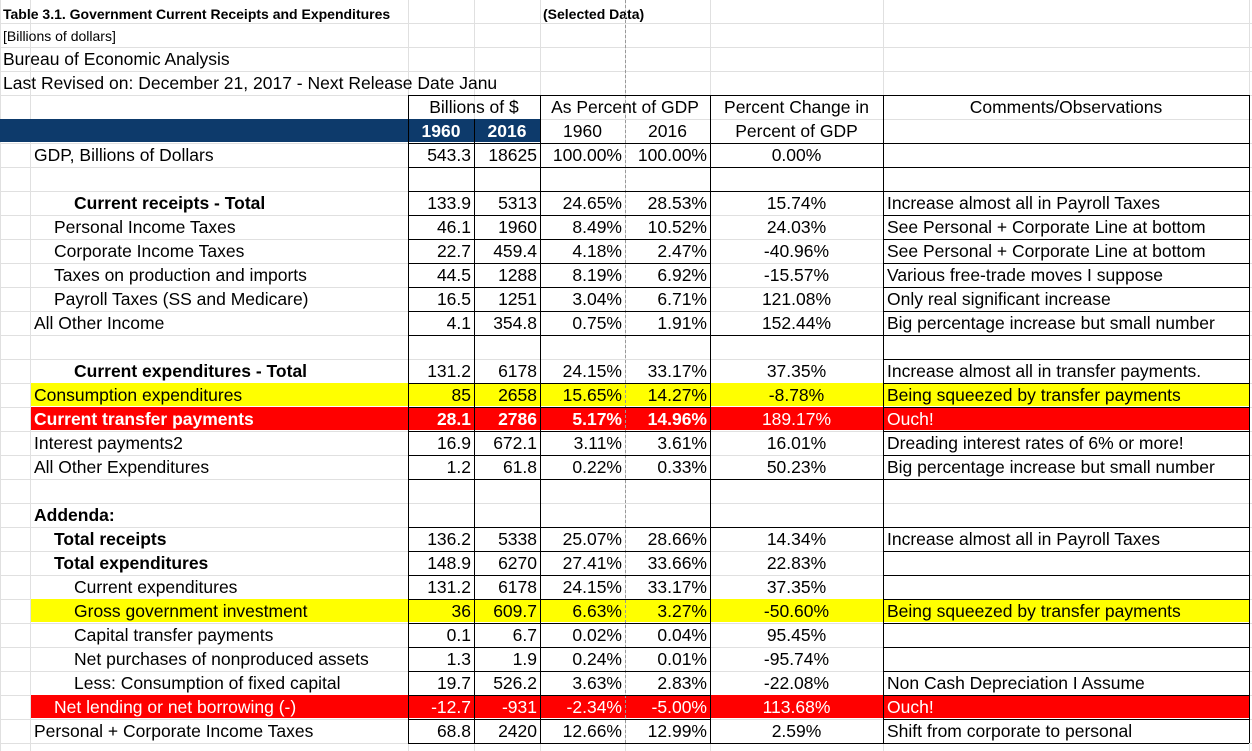 The width and height of the screenshot is (1252, 751). I want to click on value-2016: 6178, so click(517, 371).